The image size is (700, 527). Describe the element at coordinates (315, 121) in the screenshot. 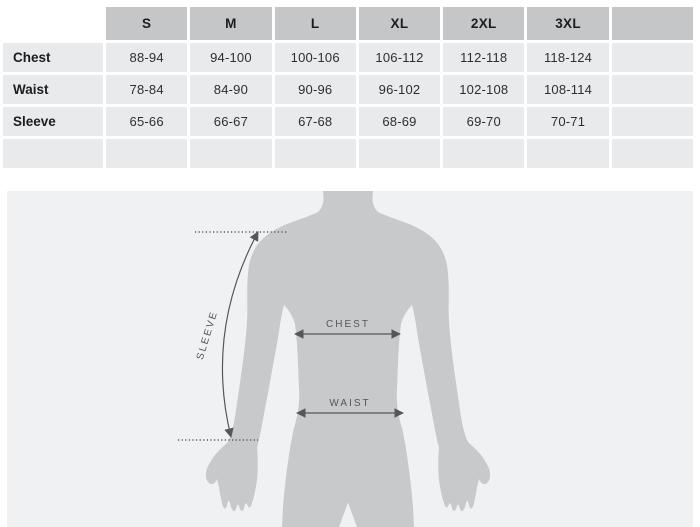

I see `size-value-cell: 67-68` at that location.